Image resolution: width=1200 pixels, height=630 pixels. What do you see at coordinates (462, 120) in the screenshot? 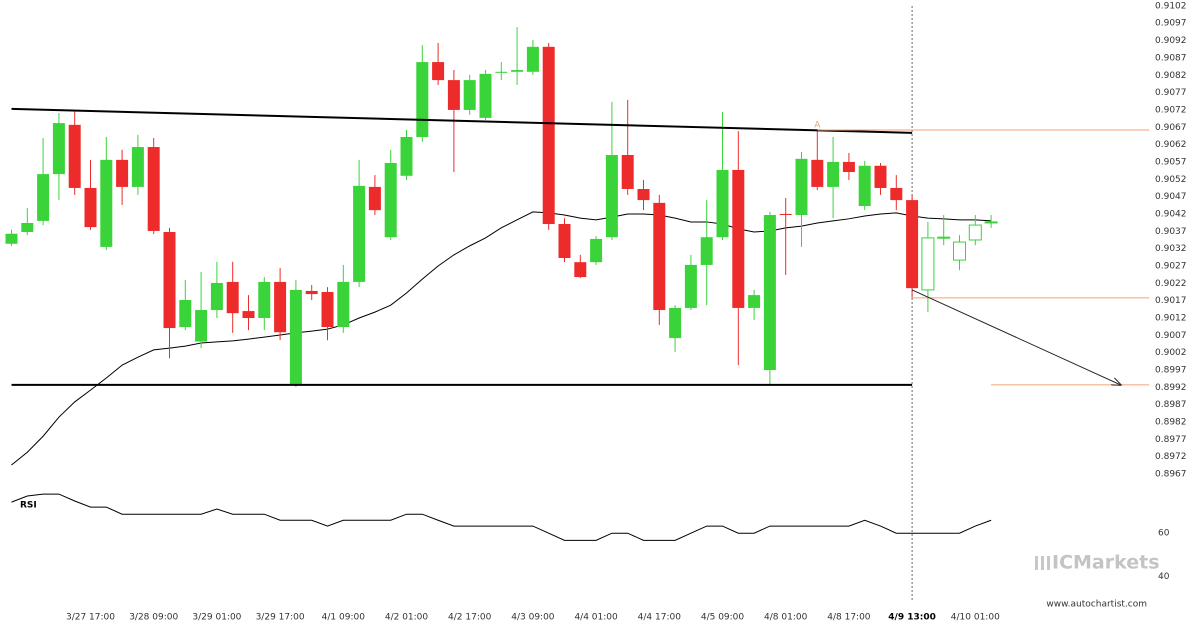
I see `trend-line` at bounding box center [462, 120].